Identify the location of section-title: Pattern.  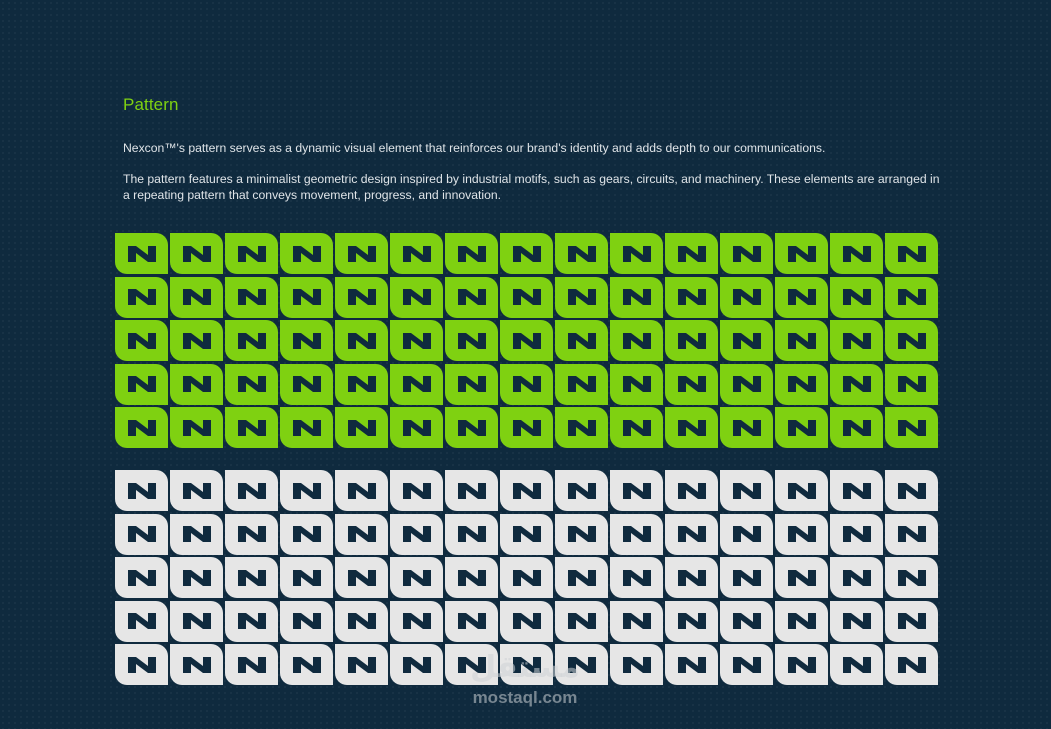
(151, 104).